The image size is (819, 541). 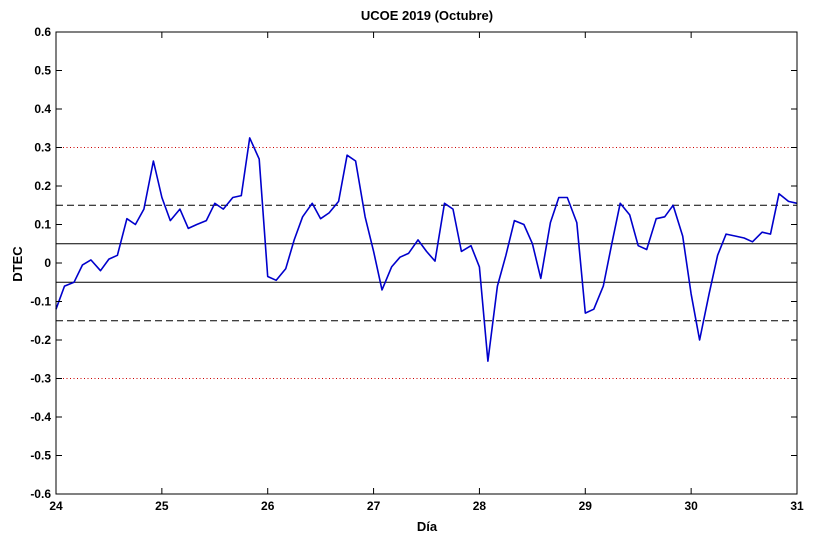 What do you see at coordinates (427, 15) in the screenshot?
I see `chart-title: UCOE 2019 (Octubre)` at bounding box center [427, 15].